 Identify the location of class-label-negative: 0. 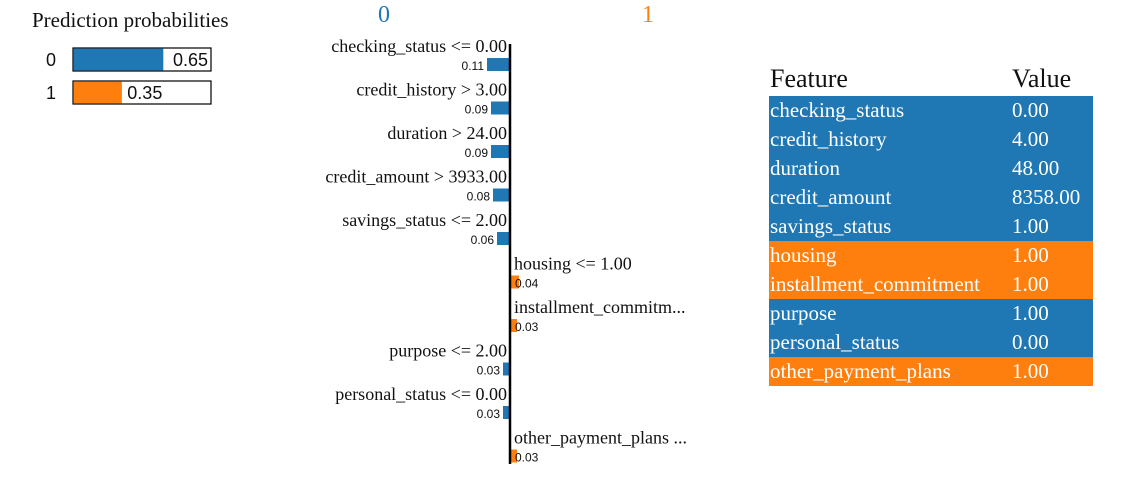
(384, 15).